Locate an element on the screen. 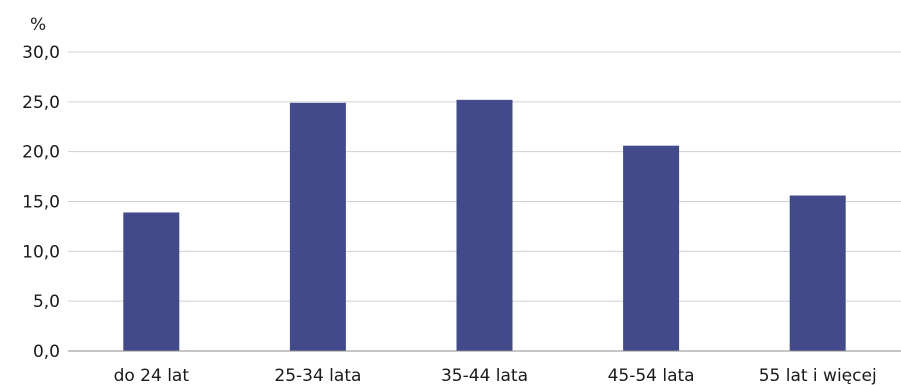 This screenshot has height=385, width=901. y-axis-ticks: 0,0 5,0 10,0 15,0 20,0 25,0 30,0 is located at coordinates (41, 202).